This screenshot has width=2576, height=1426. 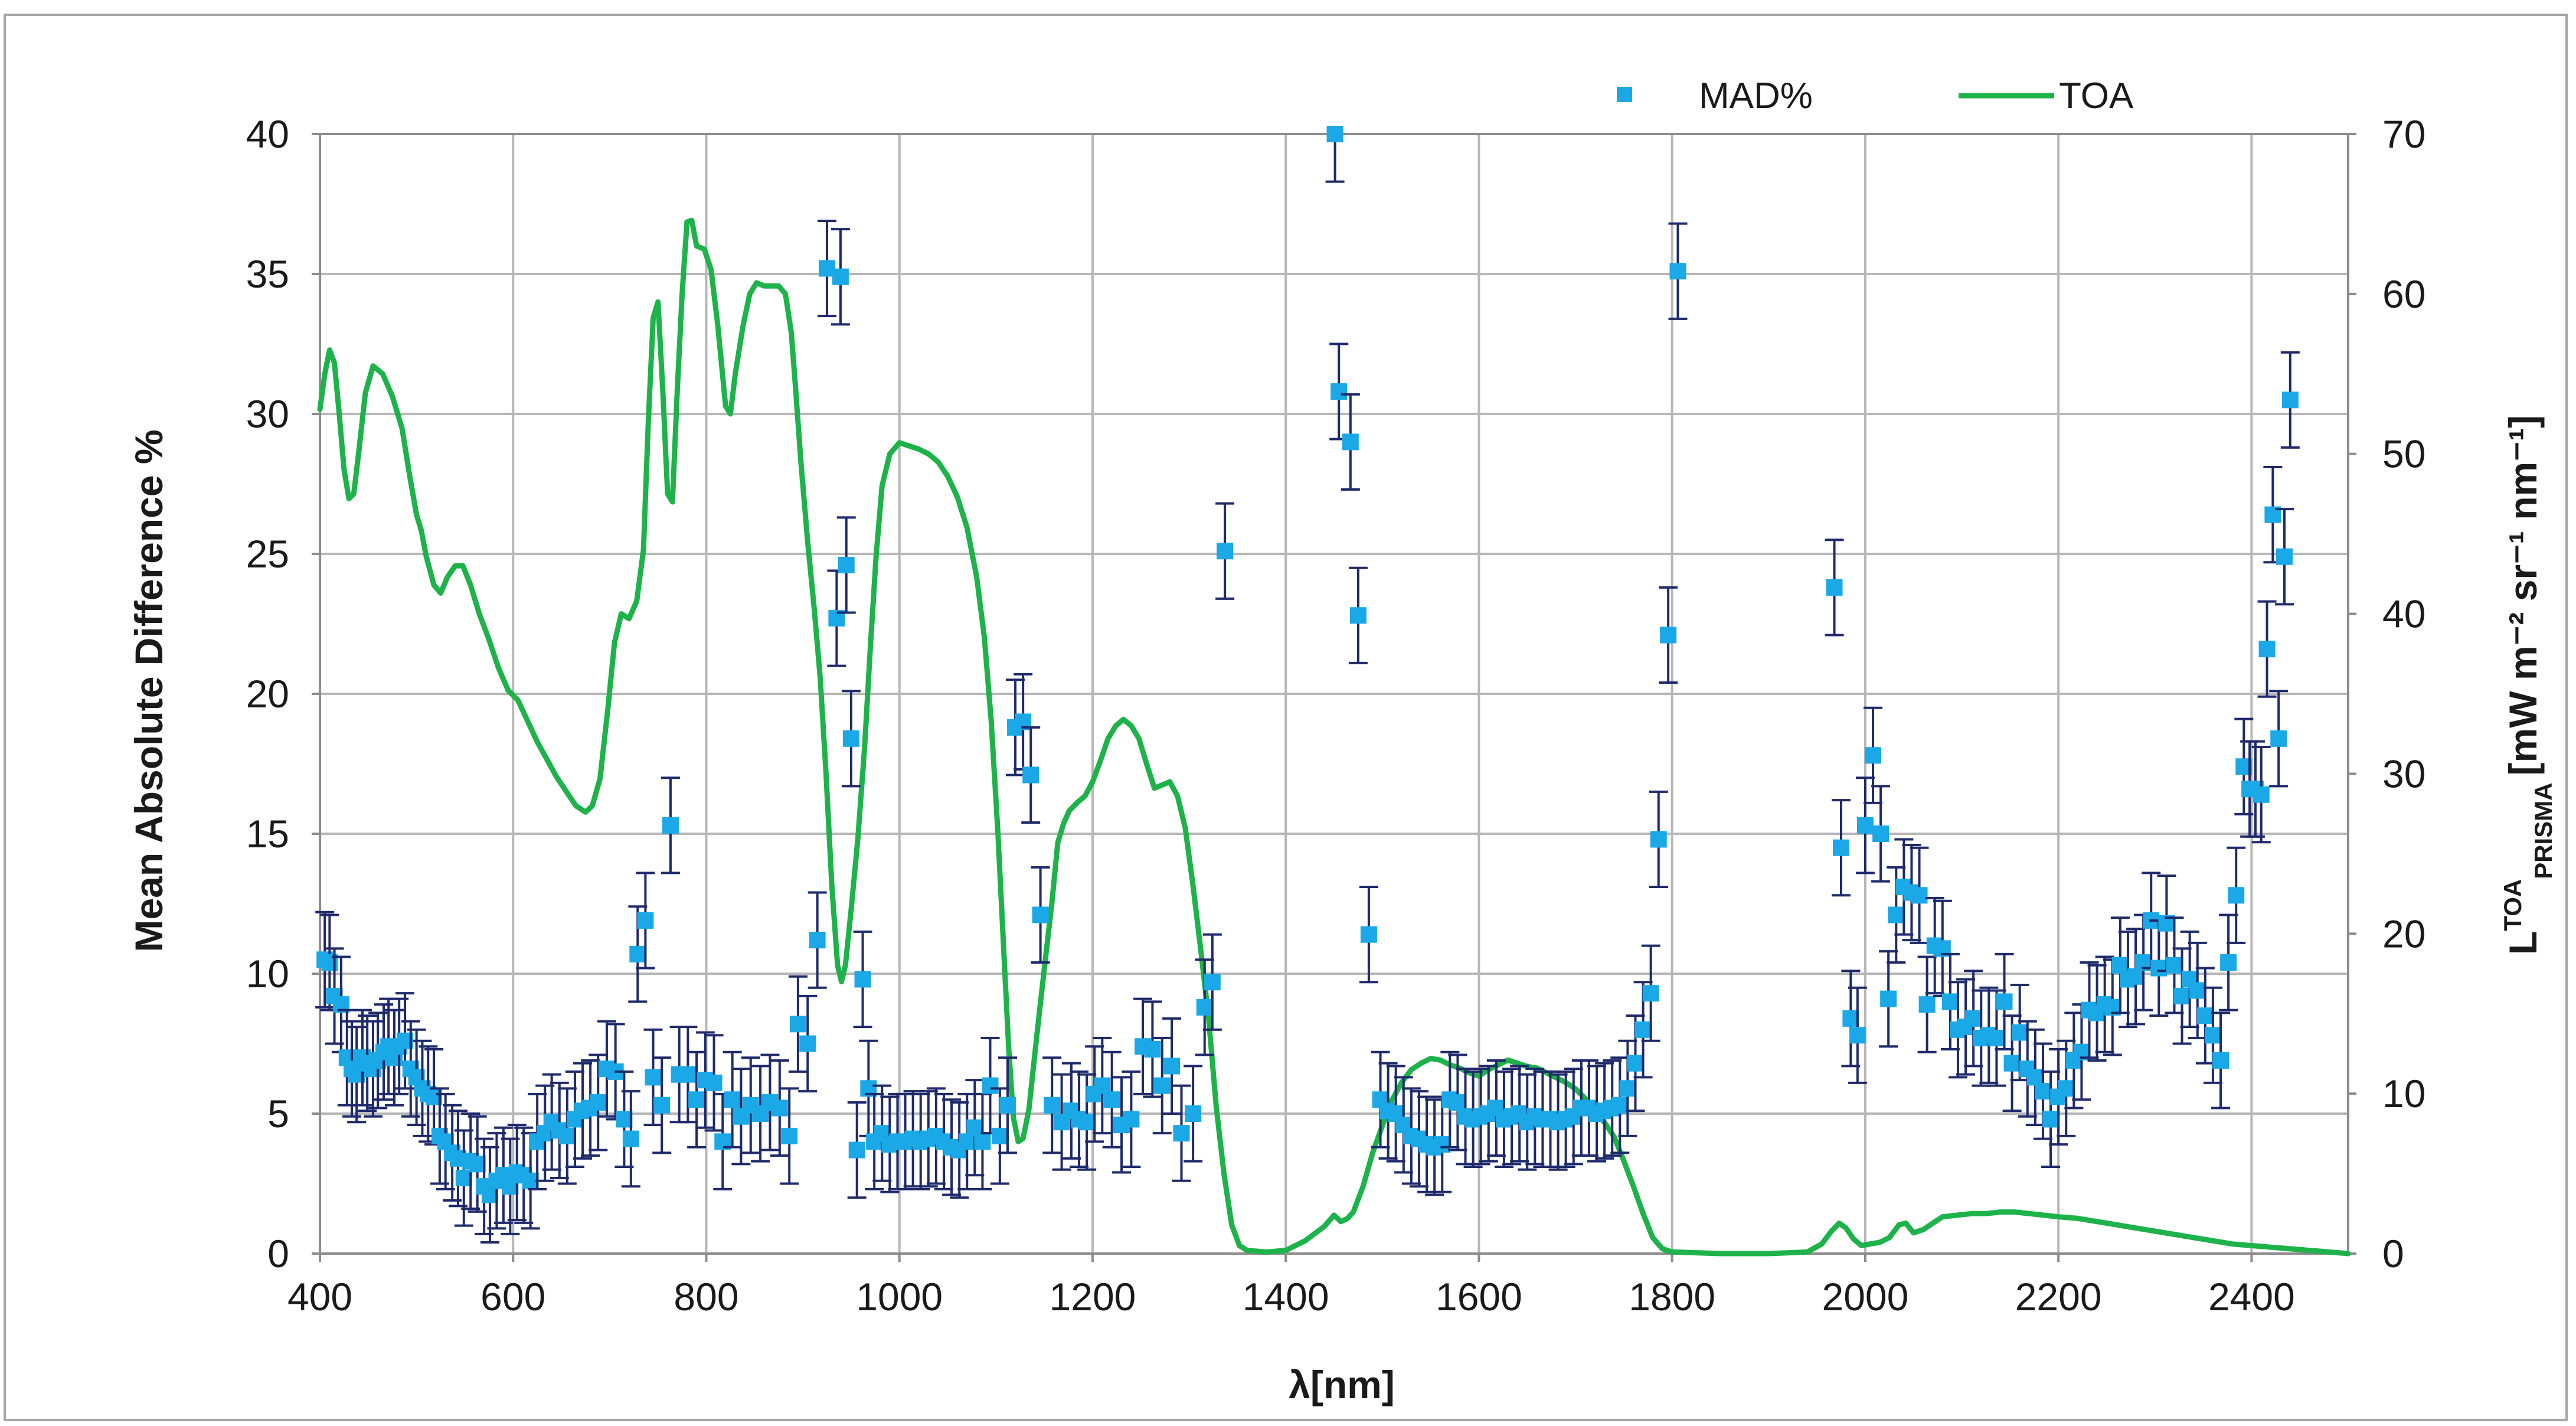 I want to click on right-y-axis-title: LTOAPRISMA [mW m⁻² sr⁻¹ nm⁻¹], so click(x=2528, y=685).